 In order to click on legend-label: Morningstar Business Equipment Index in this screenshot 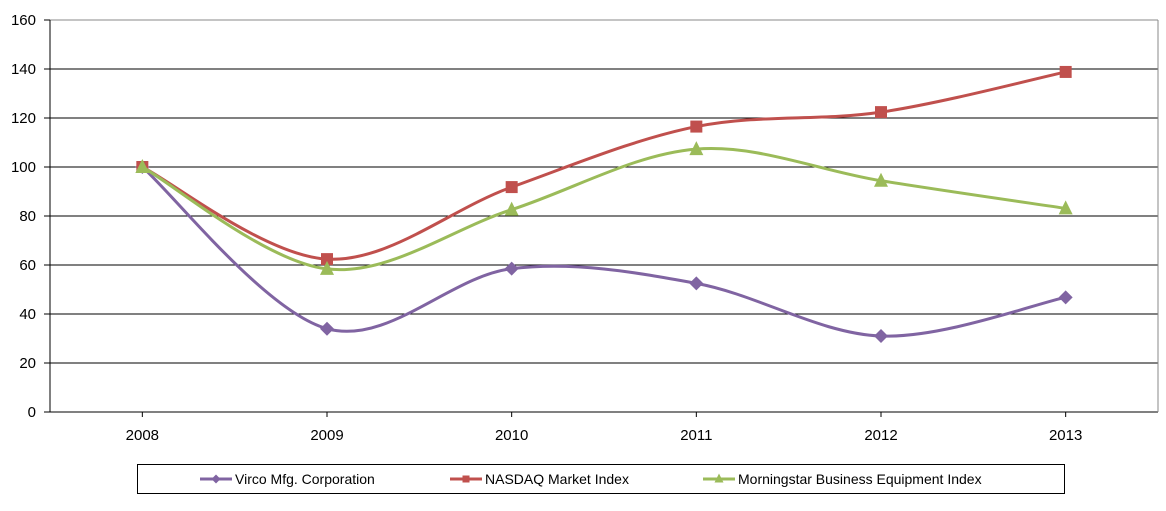, I will do `click(860, 479)`.